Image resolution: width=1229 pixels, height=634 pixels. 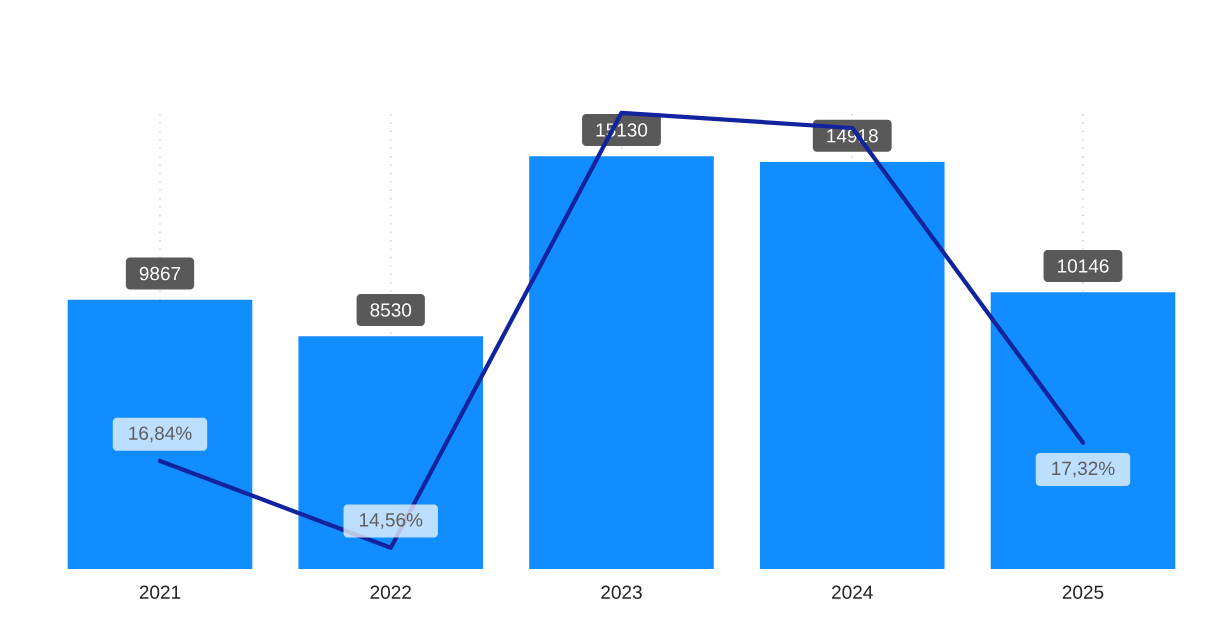 I want to click on data-label: 16,84%, so click(x=160, y=434).